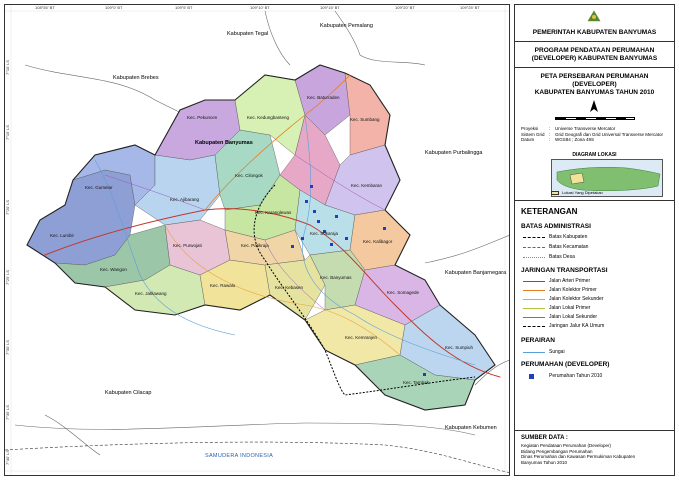 The height and width of the screenshot is (480, 679). What do you see at coordinates (562, 376) in the screenshot?
I see `legend-item: Perumahan Tahun 2010` at bounding box center [562, 376].